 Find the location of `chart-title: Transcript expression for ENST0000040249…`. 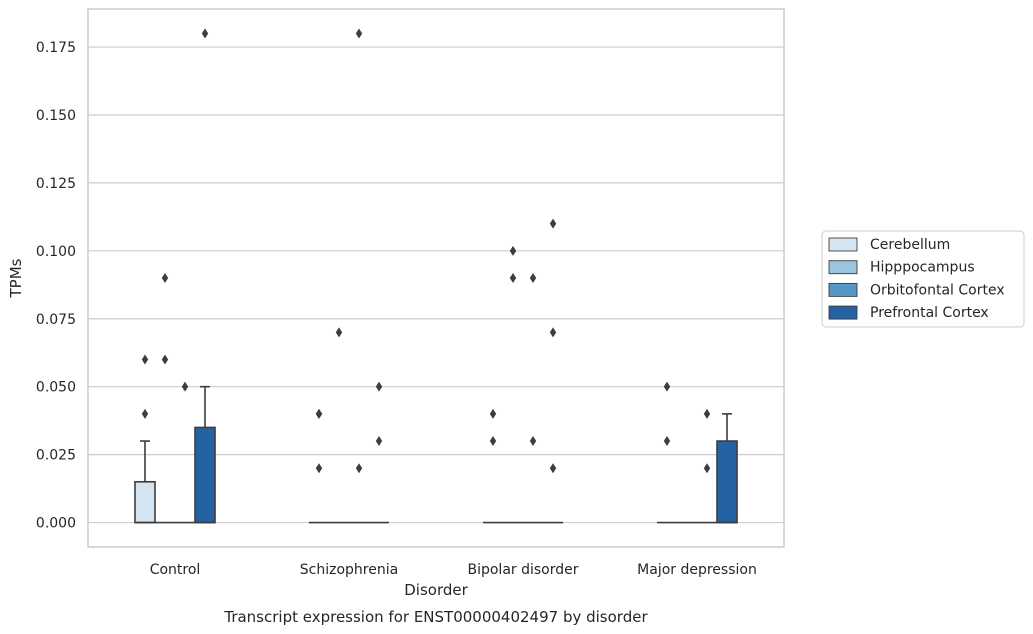

chart-title: Transcript expression for ENST0000040249… is located at coordinates (435, 617).